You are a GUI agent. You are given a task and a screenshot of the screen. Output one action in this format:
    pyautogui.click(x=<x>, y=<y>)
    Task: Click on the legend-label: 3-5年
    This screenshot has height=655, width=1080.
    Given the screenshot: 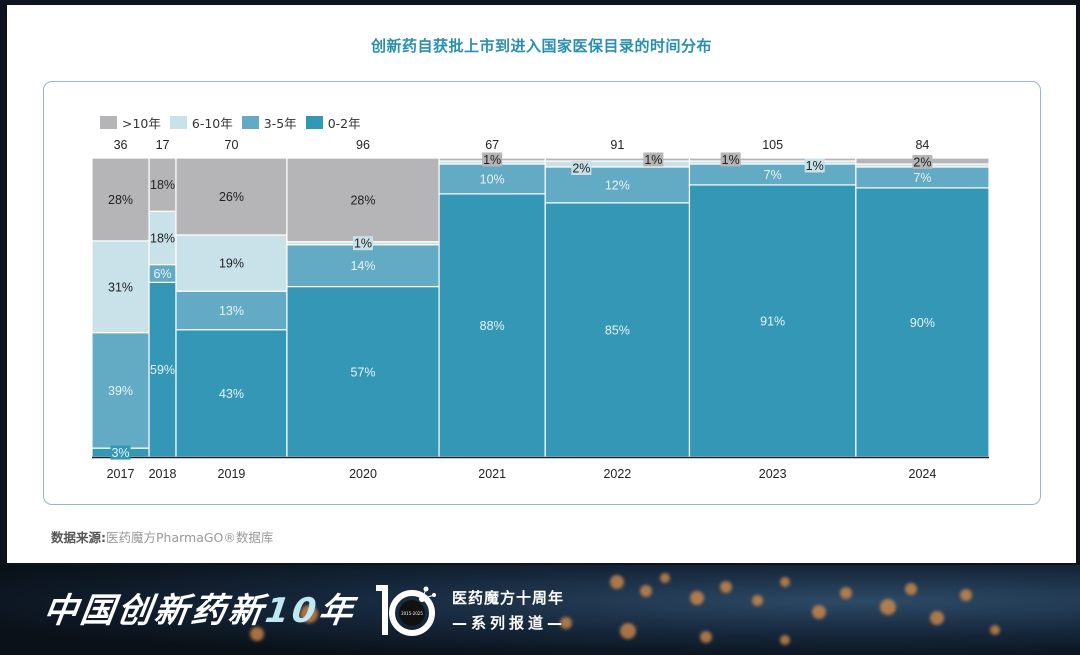 What is the action you would take?
    pyautogui.click(x=280, y=123)
    